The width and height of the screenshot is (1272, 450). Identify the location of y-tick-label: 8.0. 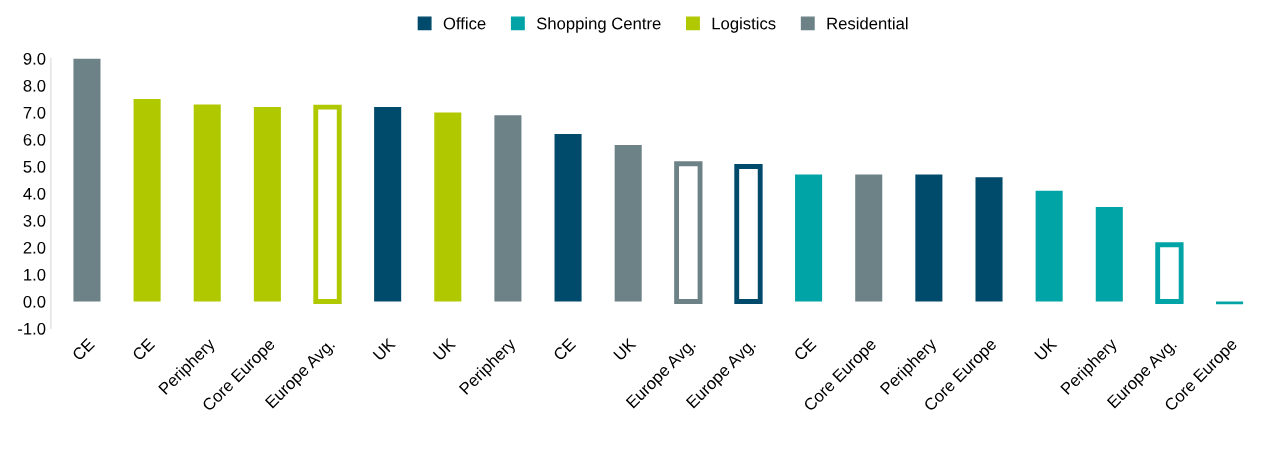
(34, 85).